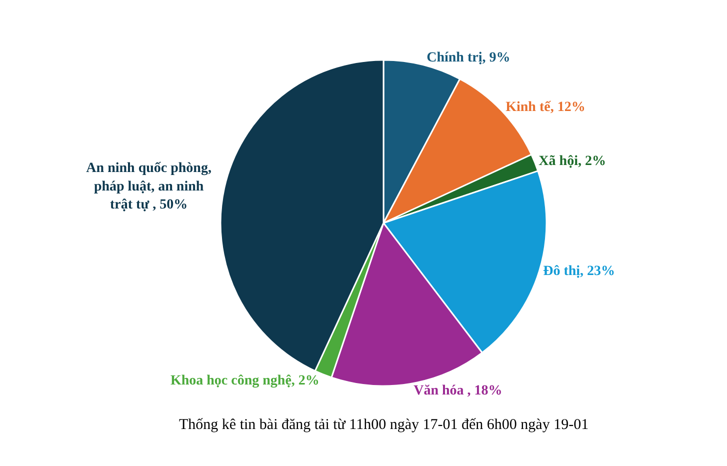 The width and height of the screenshot is (727, 466). I want to click on slice-label: Đô thị, 23%, so click(579, 271).